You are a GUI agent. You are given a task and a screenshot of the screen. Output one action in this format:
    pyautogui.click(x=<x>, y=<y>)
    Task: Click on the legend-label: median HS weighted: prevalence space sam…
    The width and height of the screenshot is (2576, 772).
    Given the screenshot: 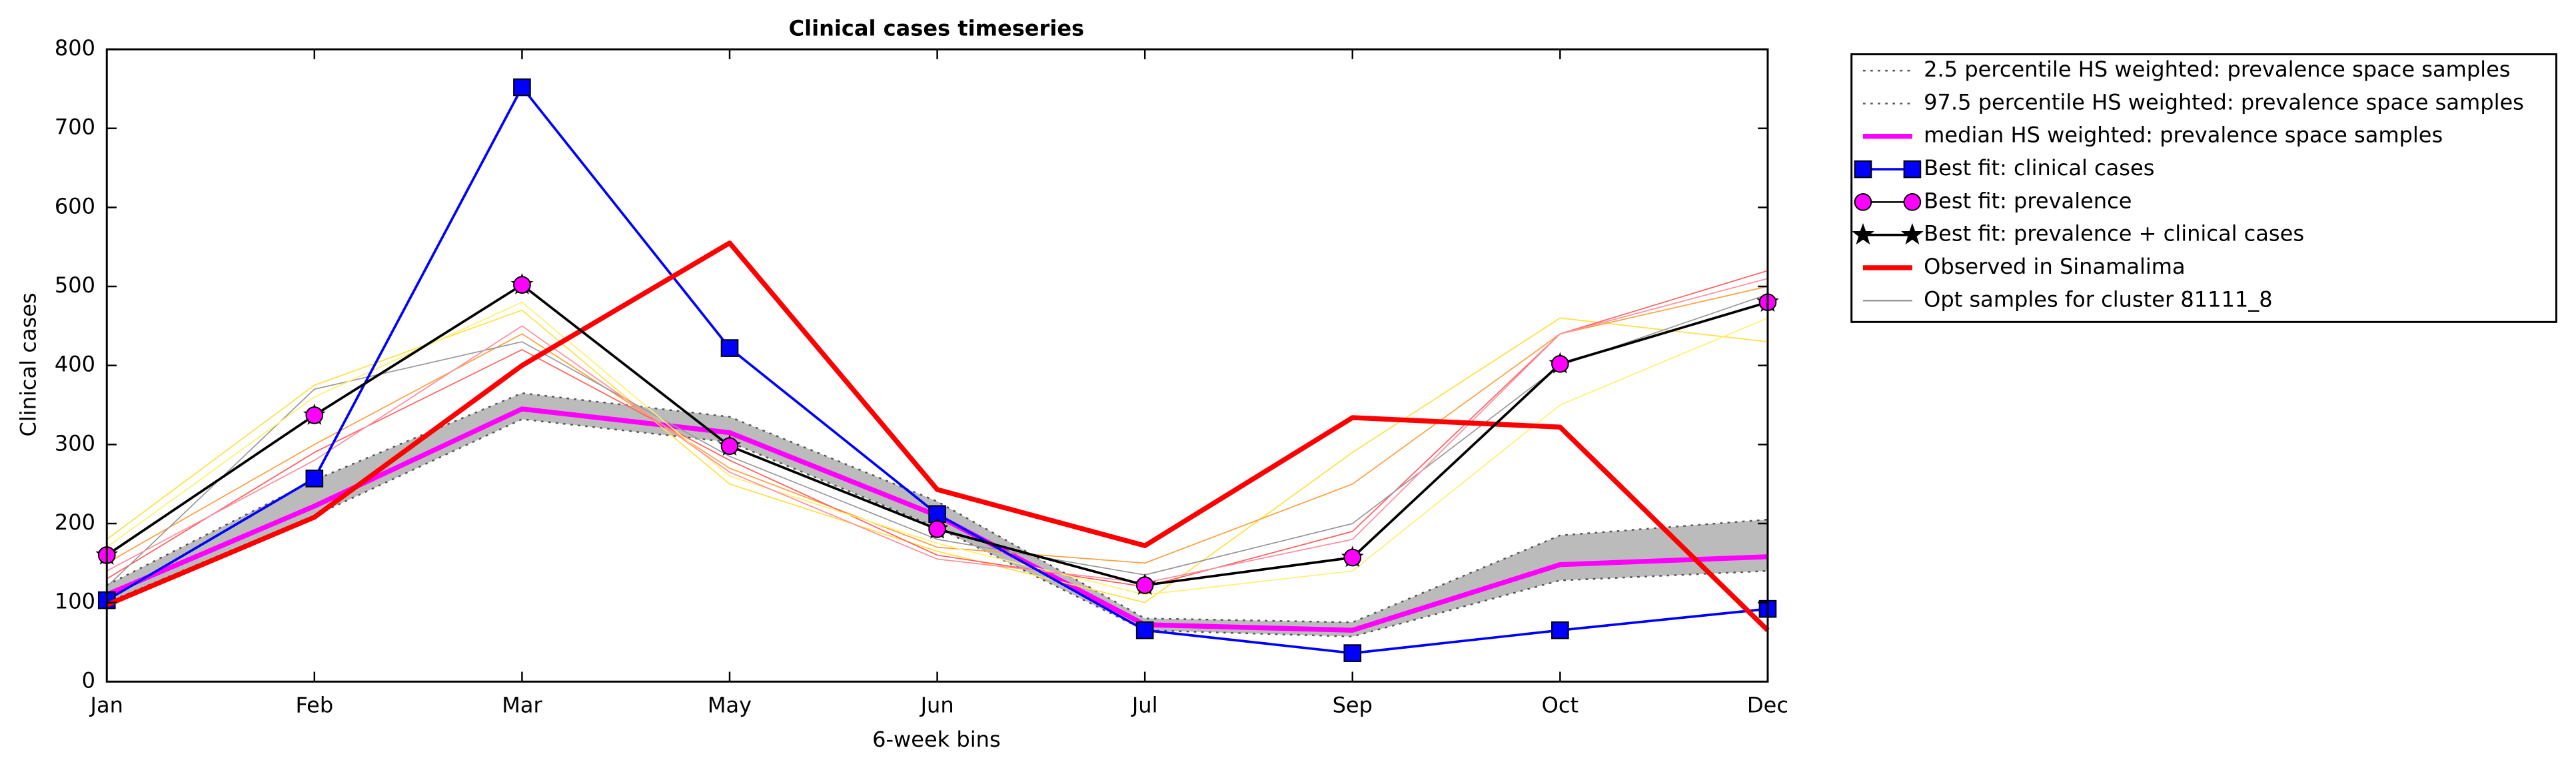 What is the action you would take?
    pyautogui.click(x=2183, y=135)
    